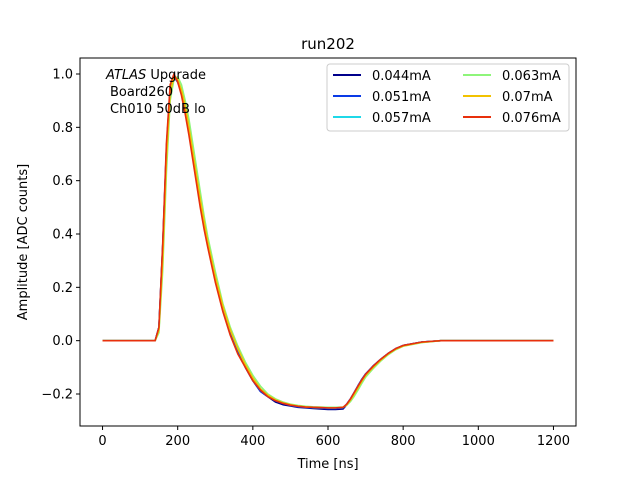 The image size is (640, 480). I want to click on legend-label: 0.063mA, so click(531, 76).